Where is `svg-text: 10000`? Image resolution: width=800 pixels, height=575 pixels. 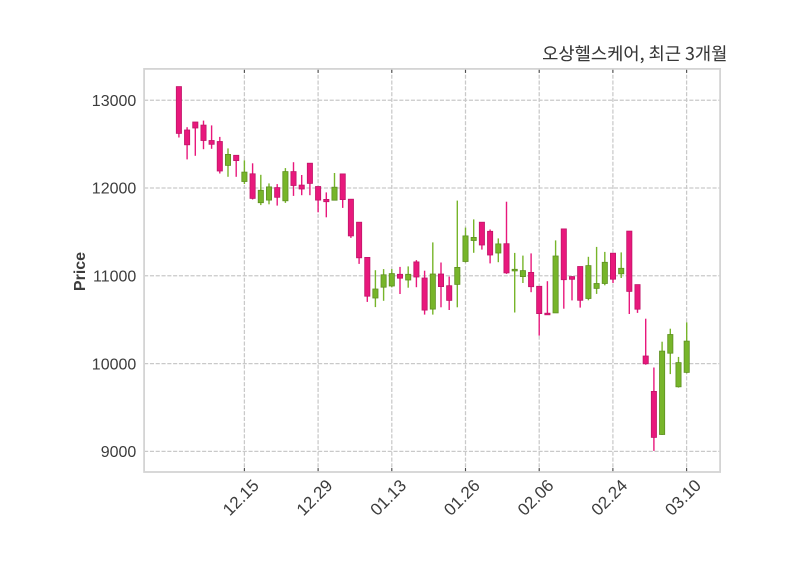 svg-text: 10000 is located at coordinates (114, 364).